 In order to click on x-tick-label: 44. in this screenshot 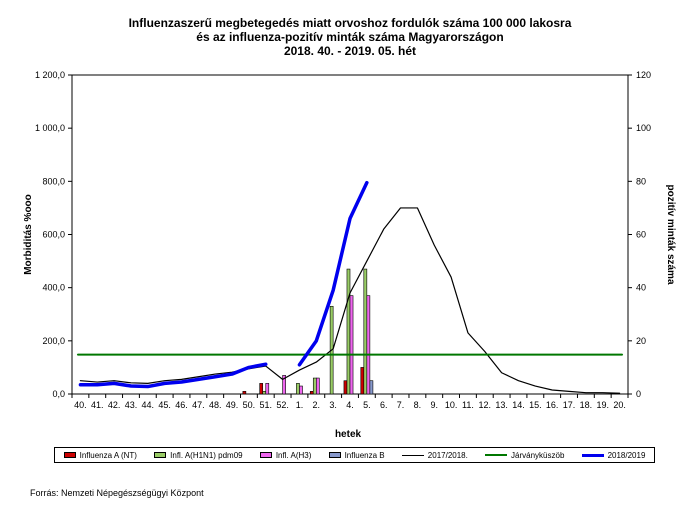, I will do `click(148, 405)`.